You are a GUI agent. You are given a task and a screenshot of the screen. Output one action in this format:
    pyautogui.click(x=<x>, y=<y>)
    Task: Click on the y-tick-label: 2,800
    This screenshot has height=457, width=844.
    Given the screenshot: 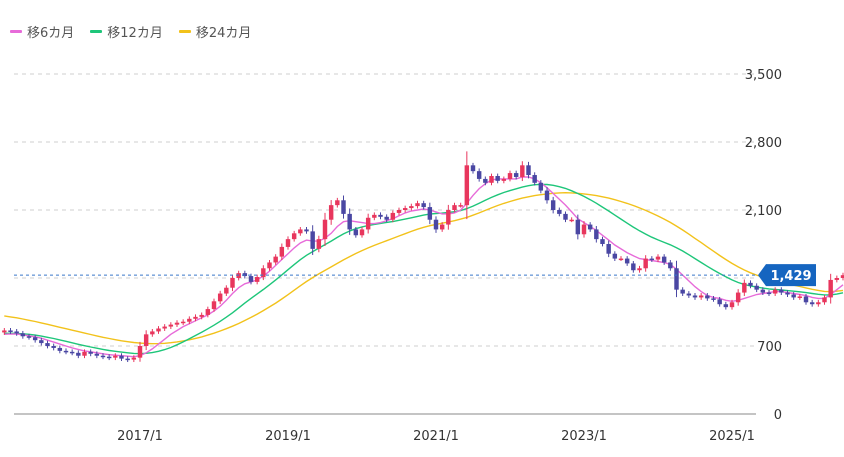 What is the action you would take?
    pyautogui.click(x=763, y=143)
    